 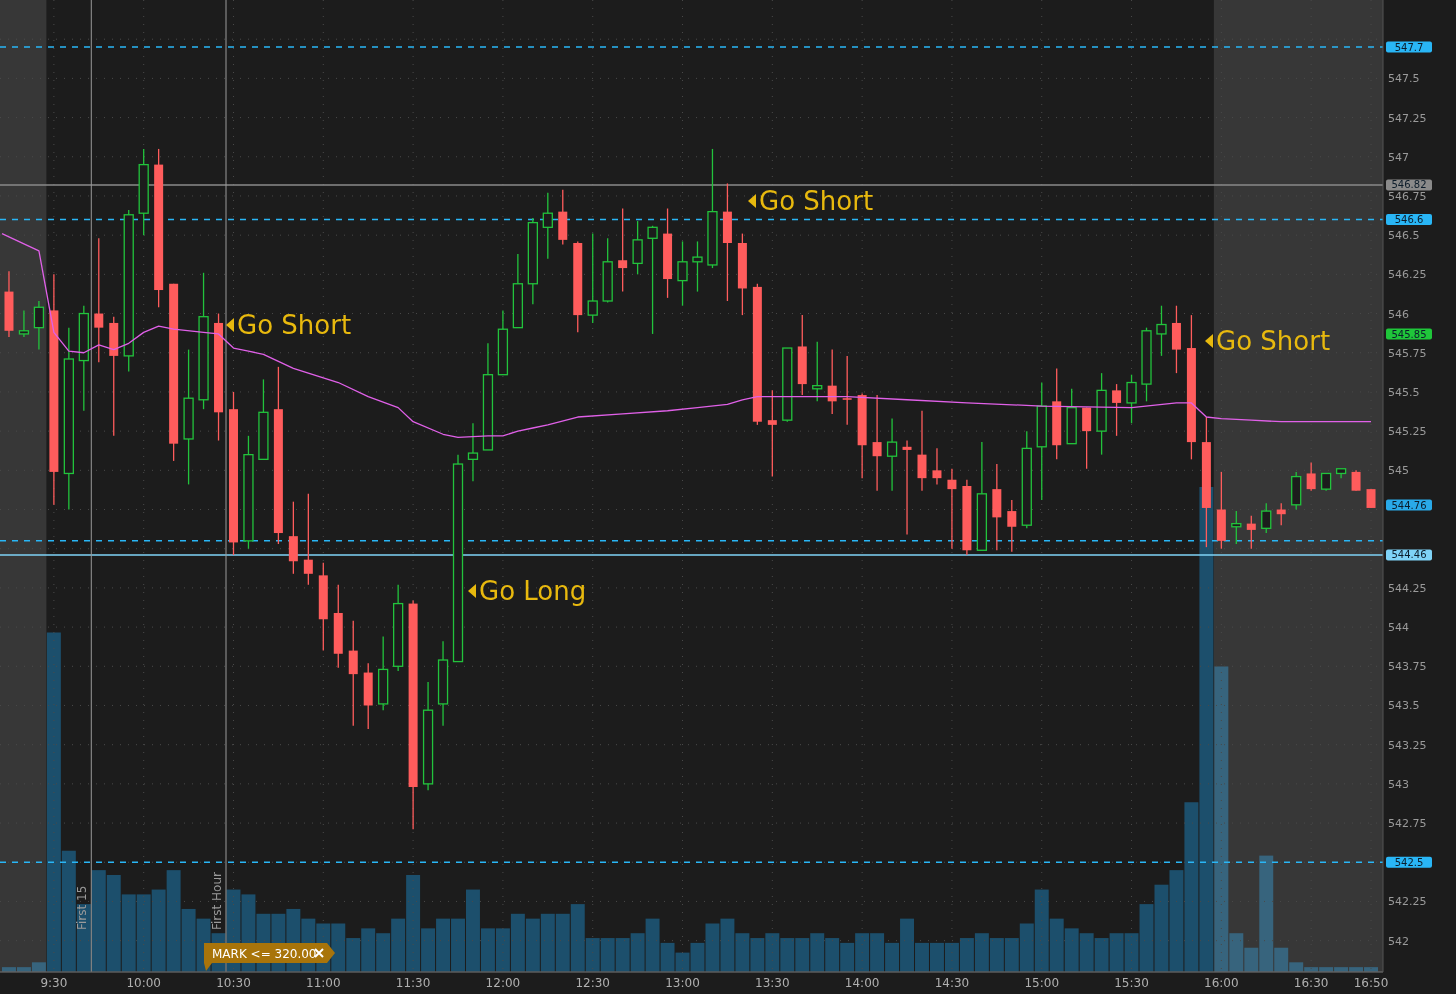 I want to click on y-tick-label: 547.5, so click(x=1404, y=79).